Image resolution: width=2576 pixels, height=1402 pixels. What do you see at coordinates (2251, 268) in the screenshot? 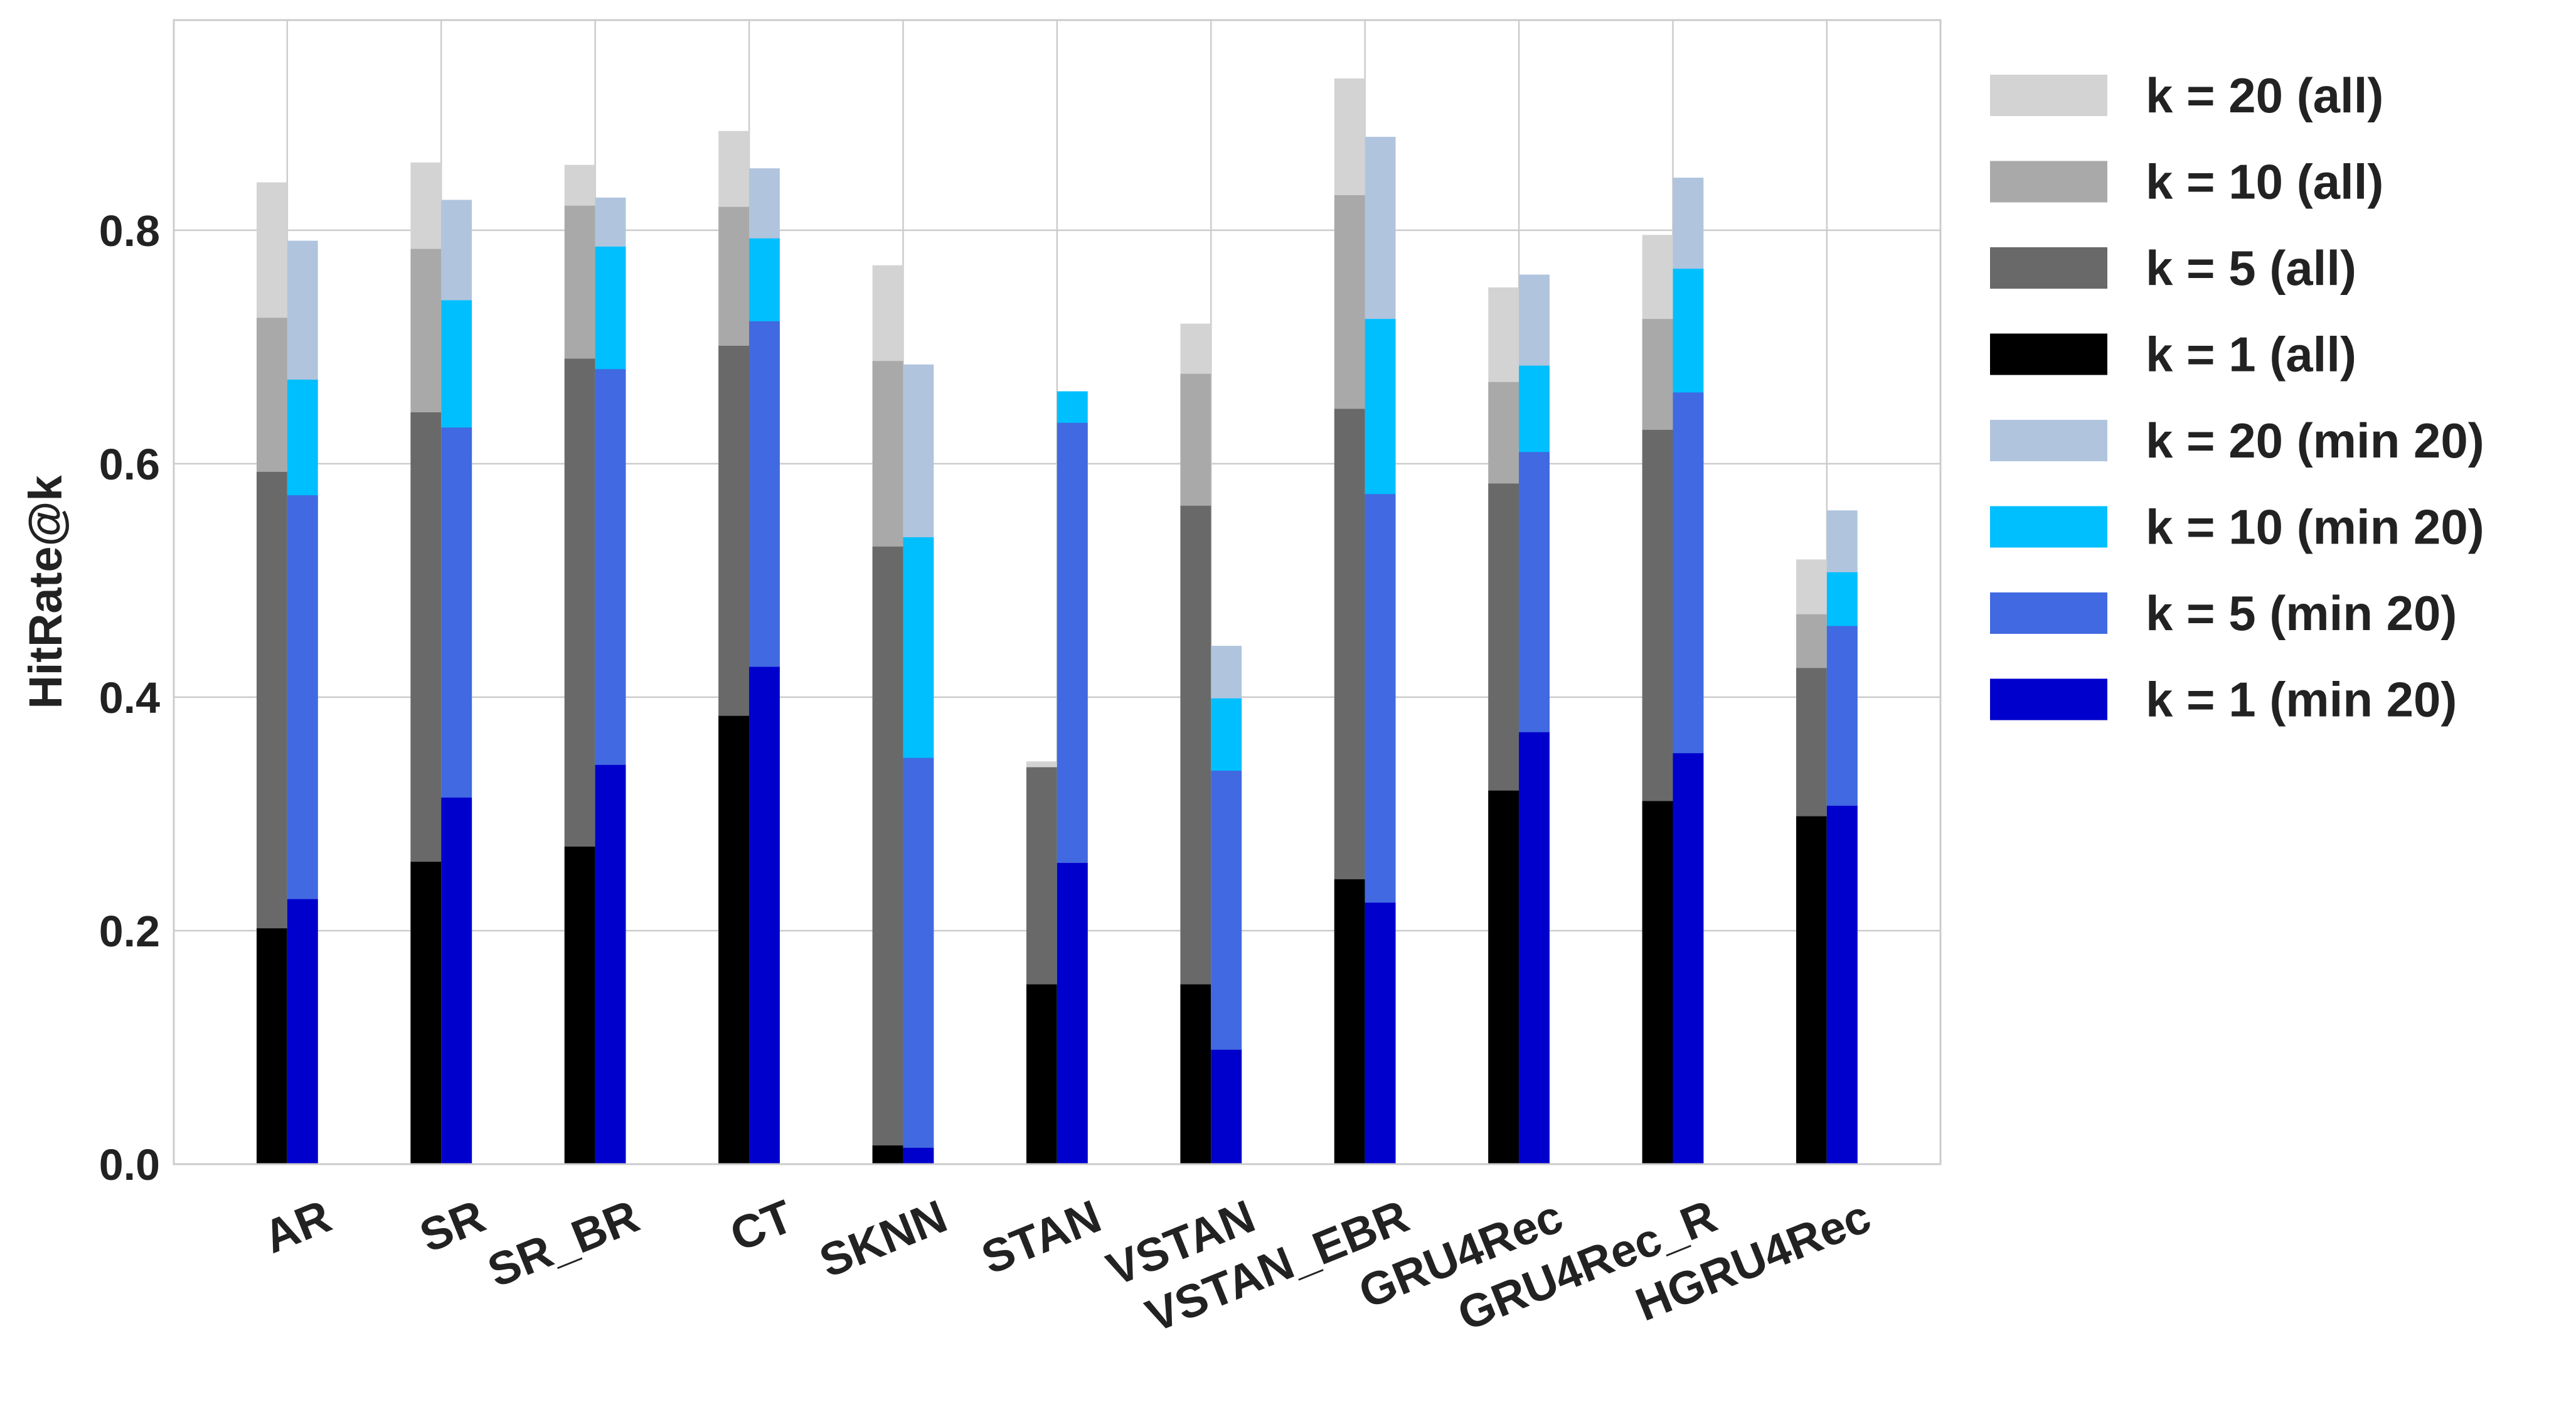
I see `legend-label: k = 5 (all)` at bounding box center [2251, 268].